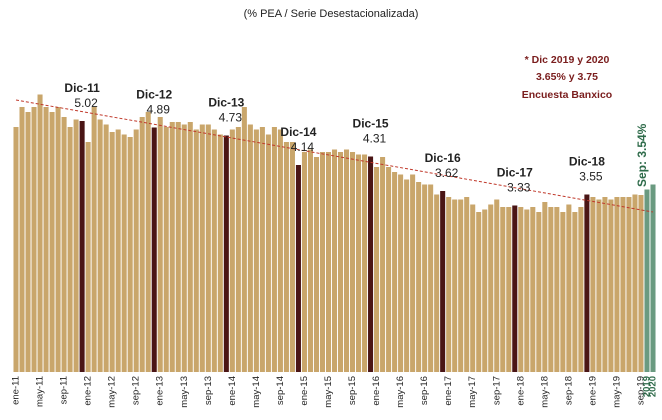 The height and width of the screenshot is (420, 662). I want to click on x-tick-label: may-13, so click(184, 392).